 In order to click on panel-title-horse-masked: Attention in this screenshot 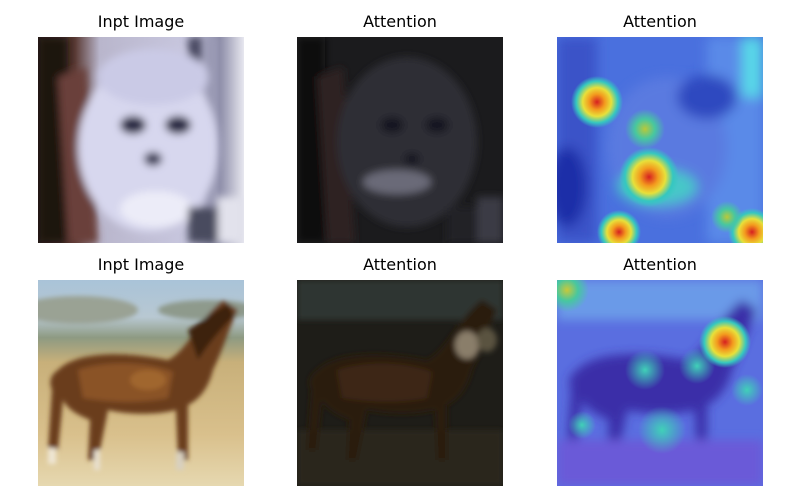, I will do `click(400, 264)`.